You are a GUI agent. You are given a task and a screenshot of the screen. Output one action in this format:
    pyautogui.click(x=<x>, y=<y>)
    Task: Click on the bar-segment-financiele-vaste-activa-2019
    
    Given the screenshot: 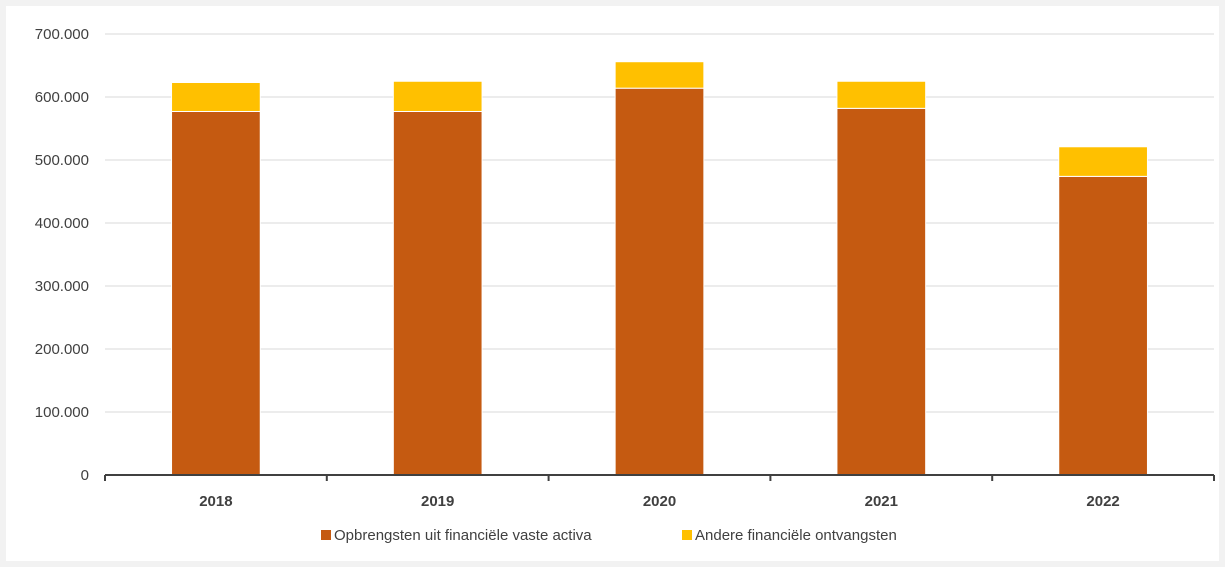 What is the action you would take?
    pyautogui.click(x=437, y=293)
    